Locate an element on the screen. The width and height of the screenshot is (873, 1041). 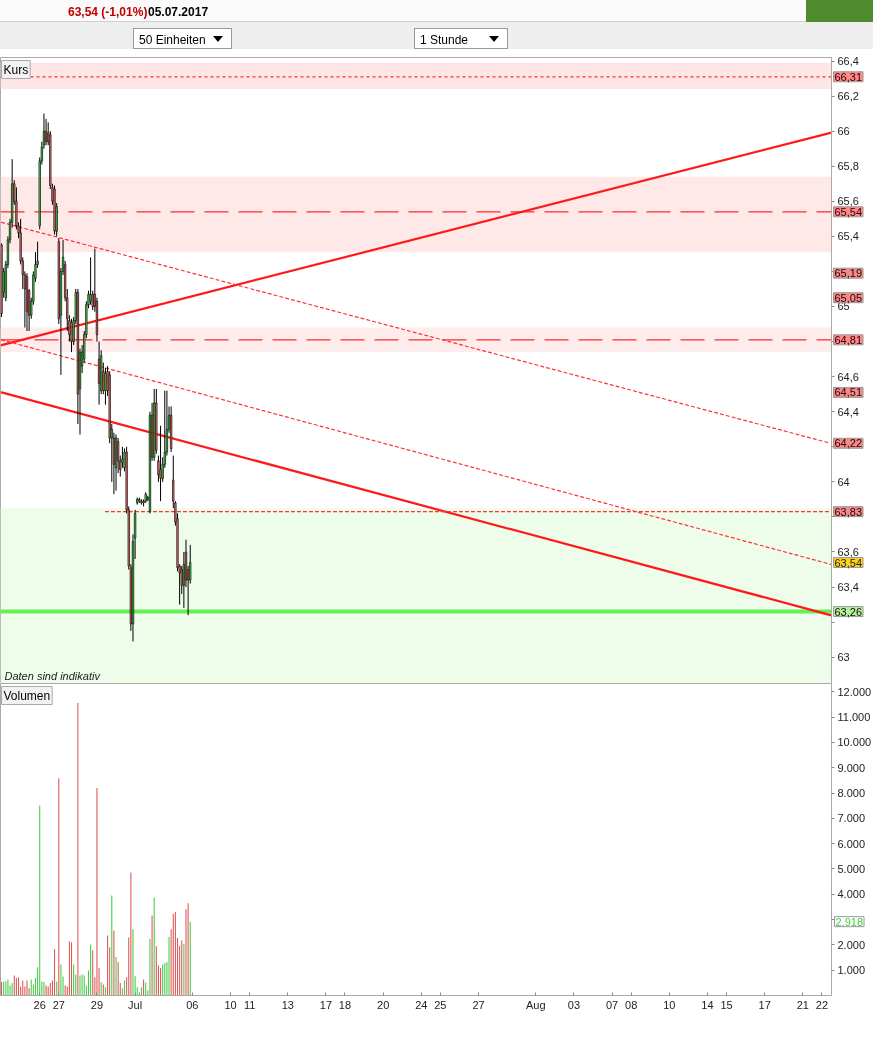
y-tick-label: 64 is located at coordinates (843, 481).